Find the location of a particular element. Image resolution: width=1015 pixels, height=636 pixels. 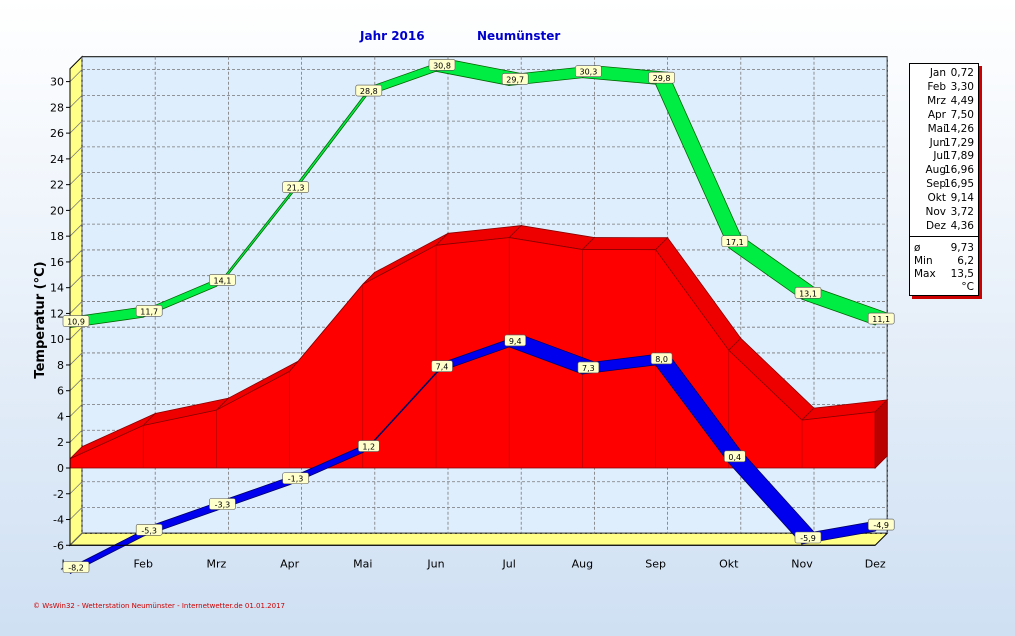

y-tick-label: 26 is located at coordinates (57, 133).